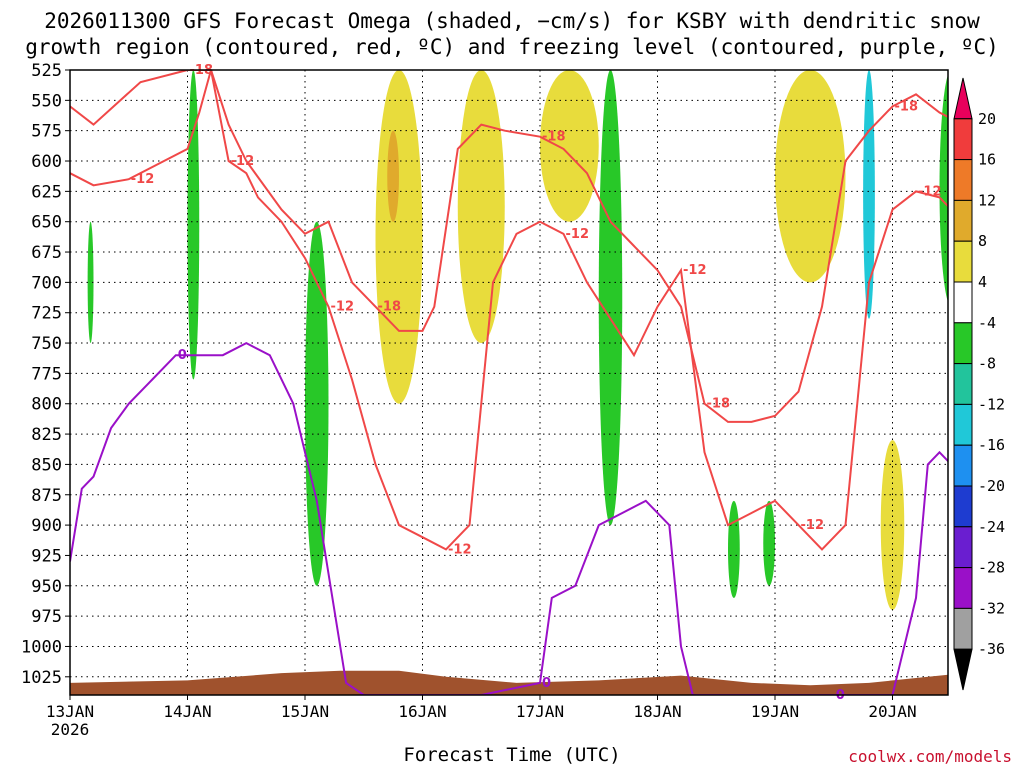 The width and height of the screenshot is (1024, 768). What do you see at coordinates (305, 711) in the screenshot?
I see `x-tick-label-2: 15JAN` at bounding box center [305, 711].